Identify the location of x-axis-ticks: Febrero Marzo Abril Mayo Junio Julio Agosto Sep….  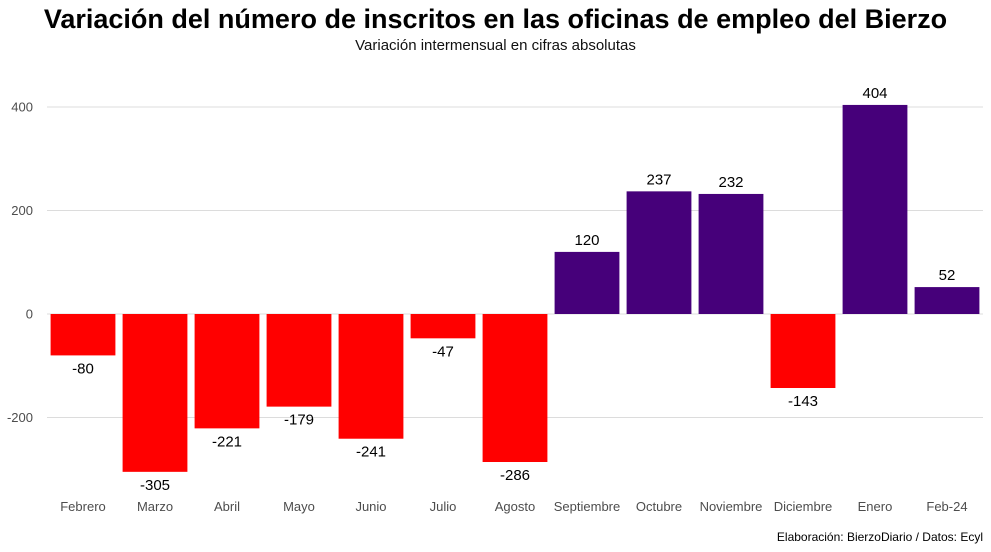
(513, 506).